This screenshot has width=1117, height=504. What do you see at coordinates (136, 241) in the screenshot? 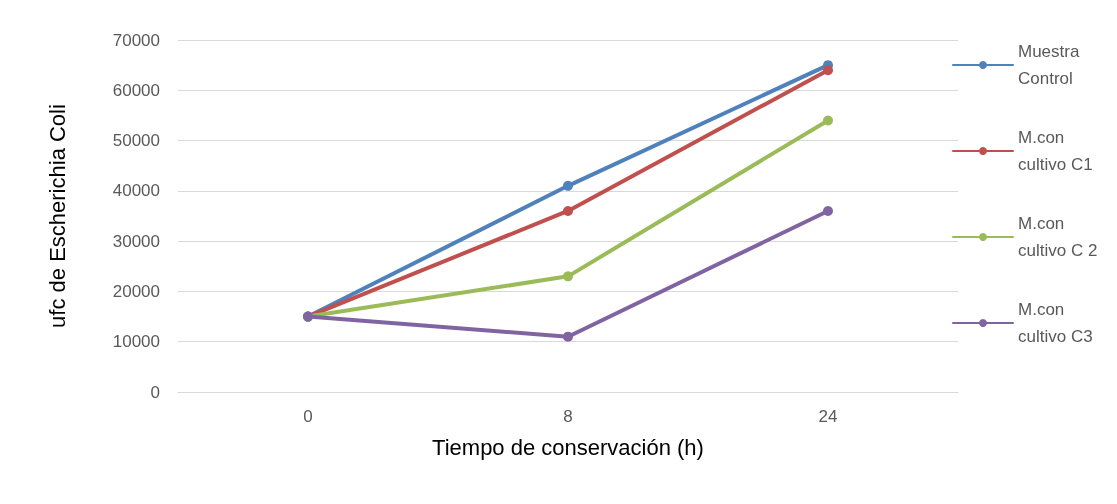
I see `y-tick-label: 30000` at bounding box center [136, 241].